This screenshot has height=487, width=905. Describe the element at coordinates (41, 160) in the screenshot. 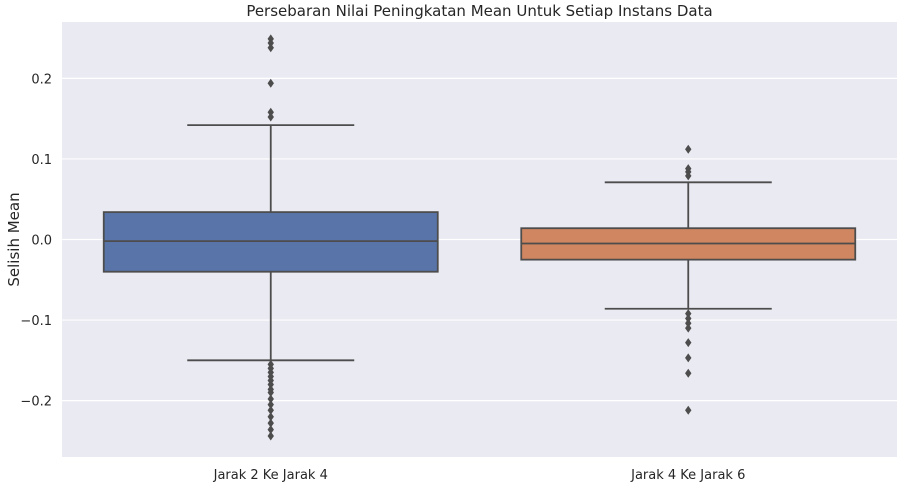

I see `y-tick-label: 0.1` at that location.